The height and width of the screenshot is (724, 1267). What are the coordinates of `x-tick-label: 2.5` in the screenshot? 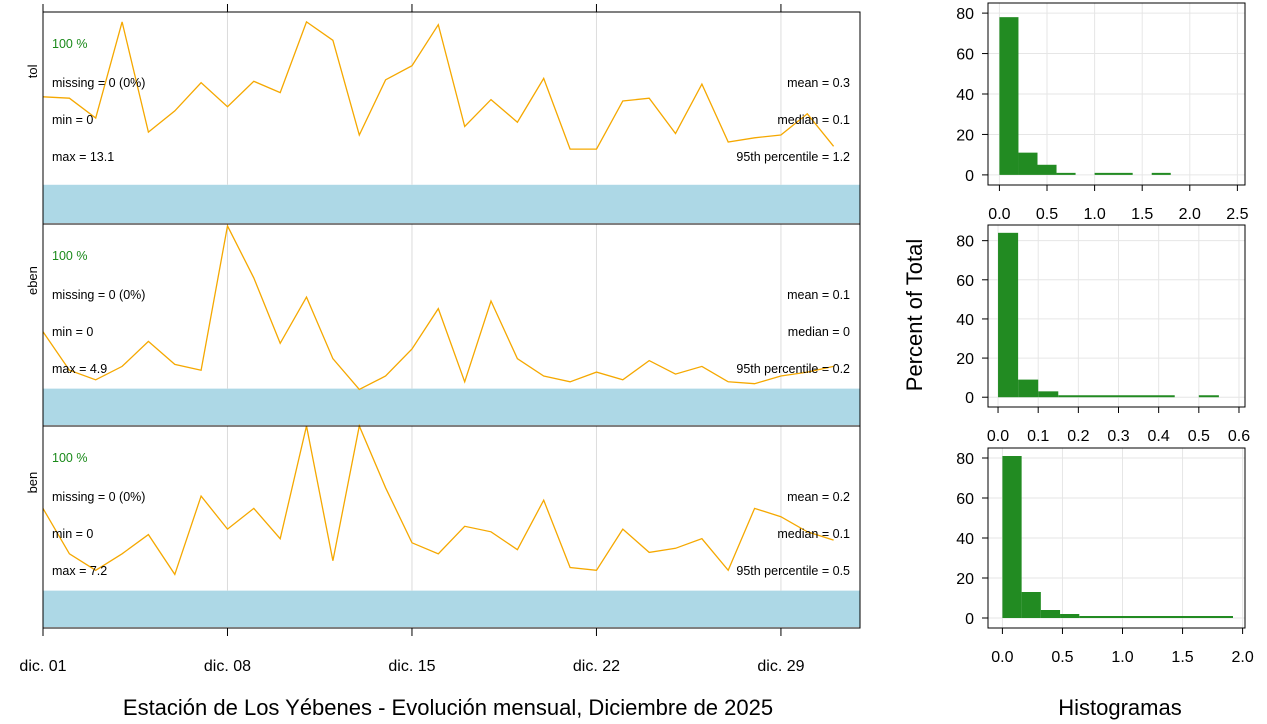 It's located at (1237, 214).